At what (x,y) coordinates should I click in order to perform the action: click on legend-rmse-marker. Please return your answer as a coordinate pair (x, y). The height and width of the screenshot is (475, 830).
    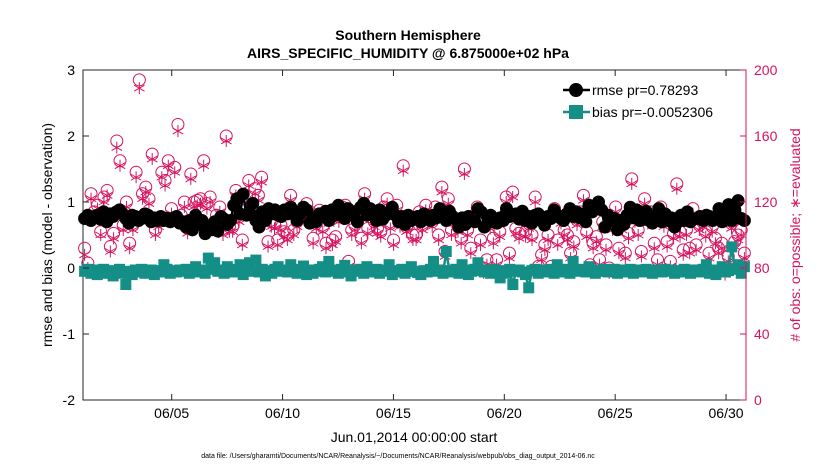
    Looking at the image, I should click on (576, 90).